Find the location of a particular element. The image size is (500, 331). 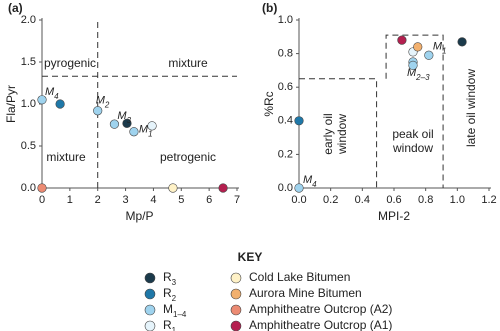

x-axis-title: MPI-2 is located at coordinates (394, 216).